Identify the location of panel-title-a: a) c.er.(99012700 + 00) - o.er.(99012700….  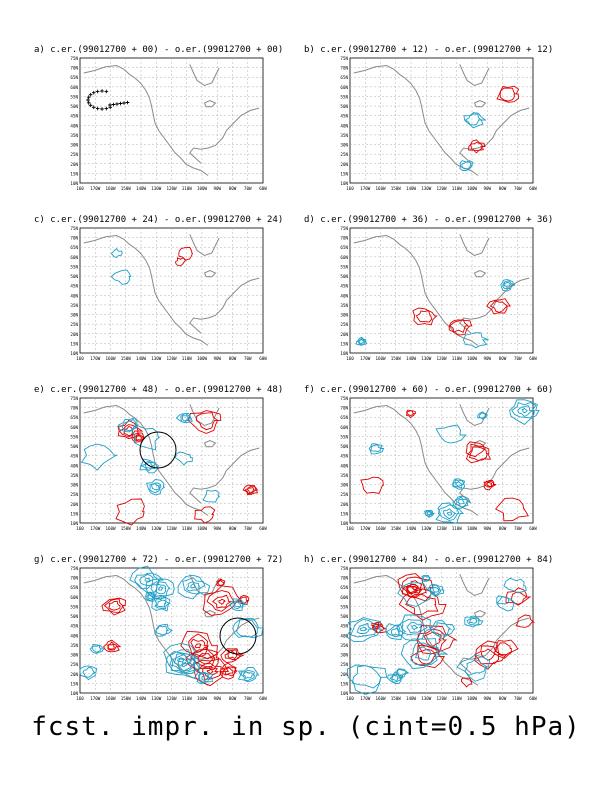
(158, 50).